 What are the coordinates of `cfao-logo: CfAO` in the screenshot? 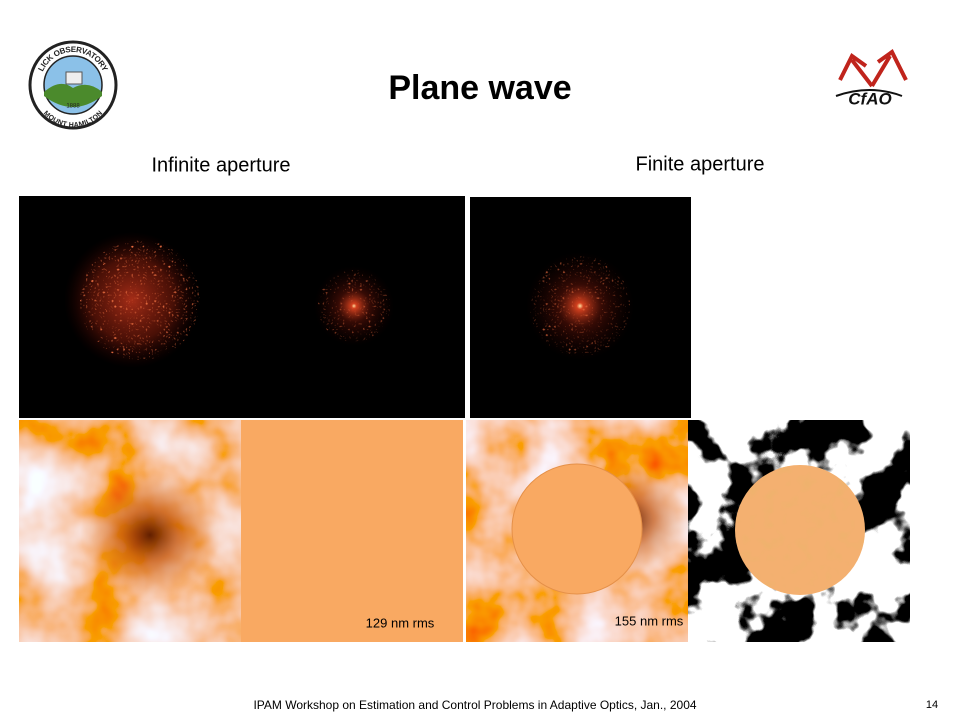 It's located at (871, 78).